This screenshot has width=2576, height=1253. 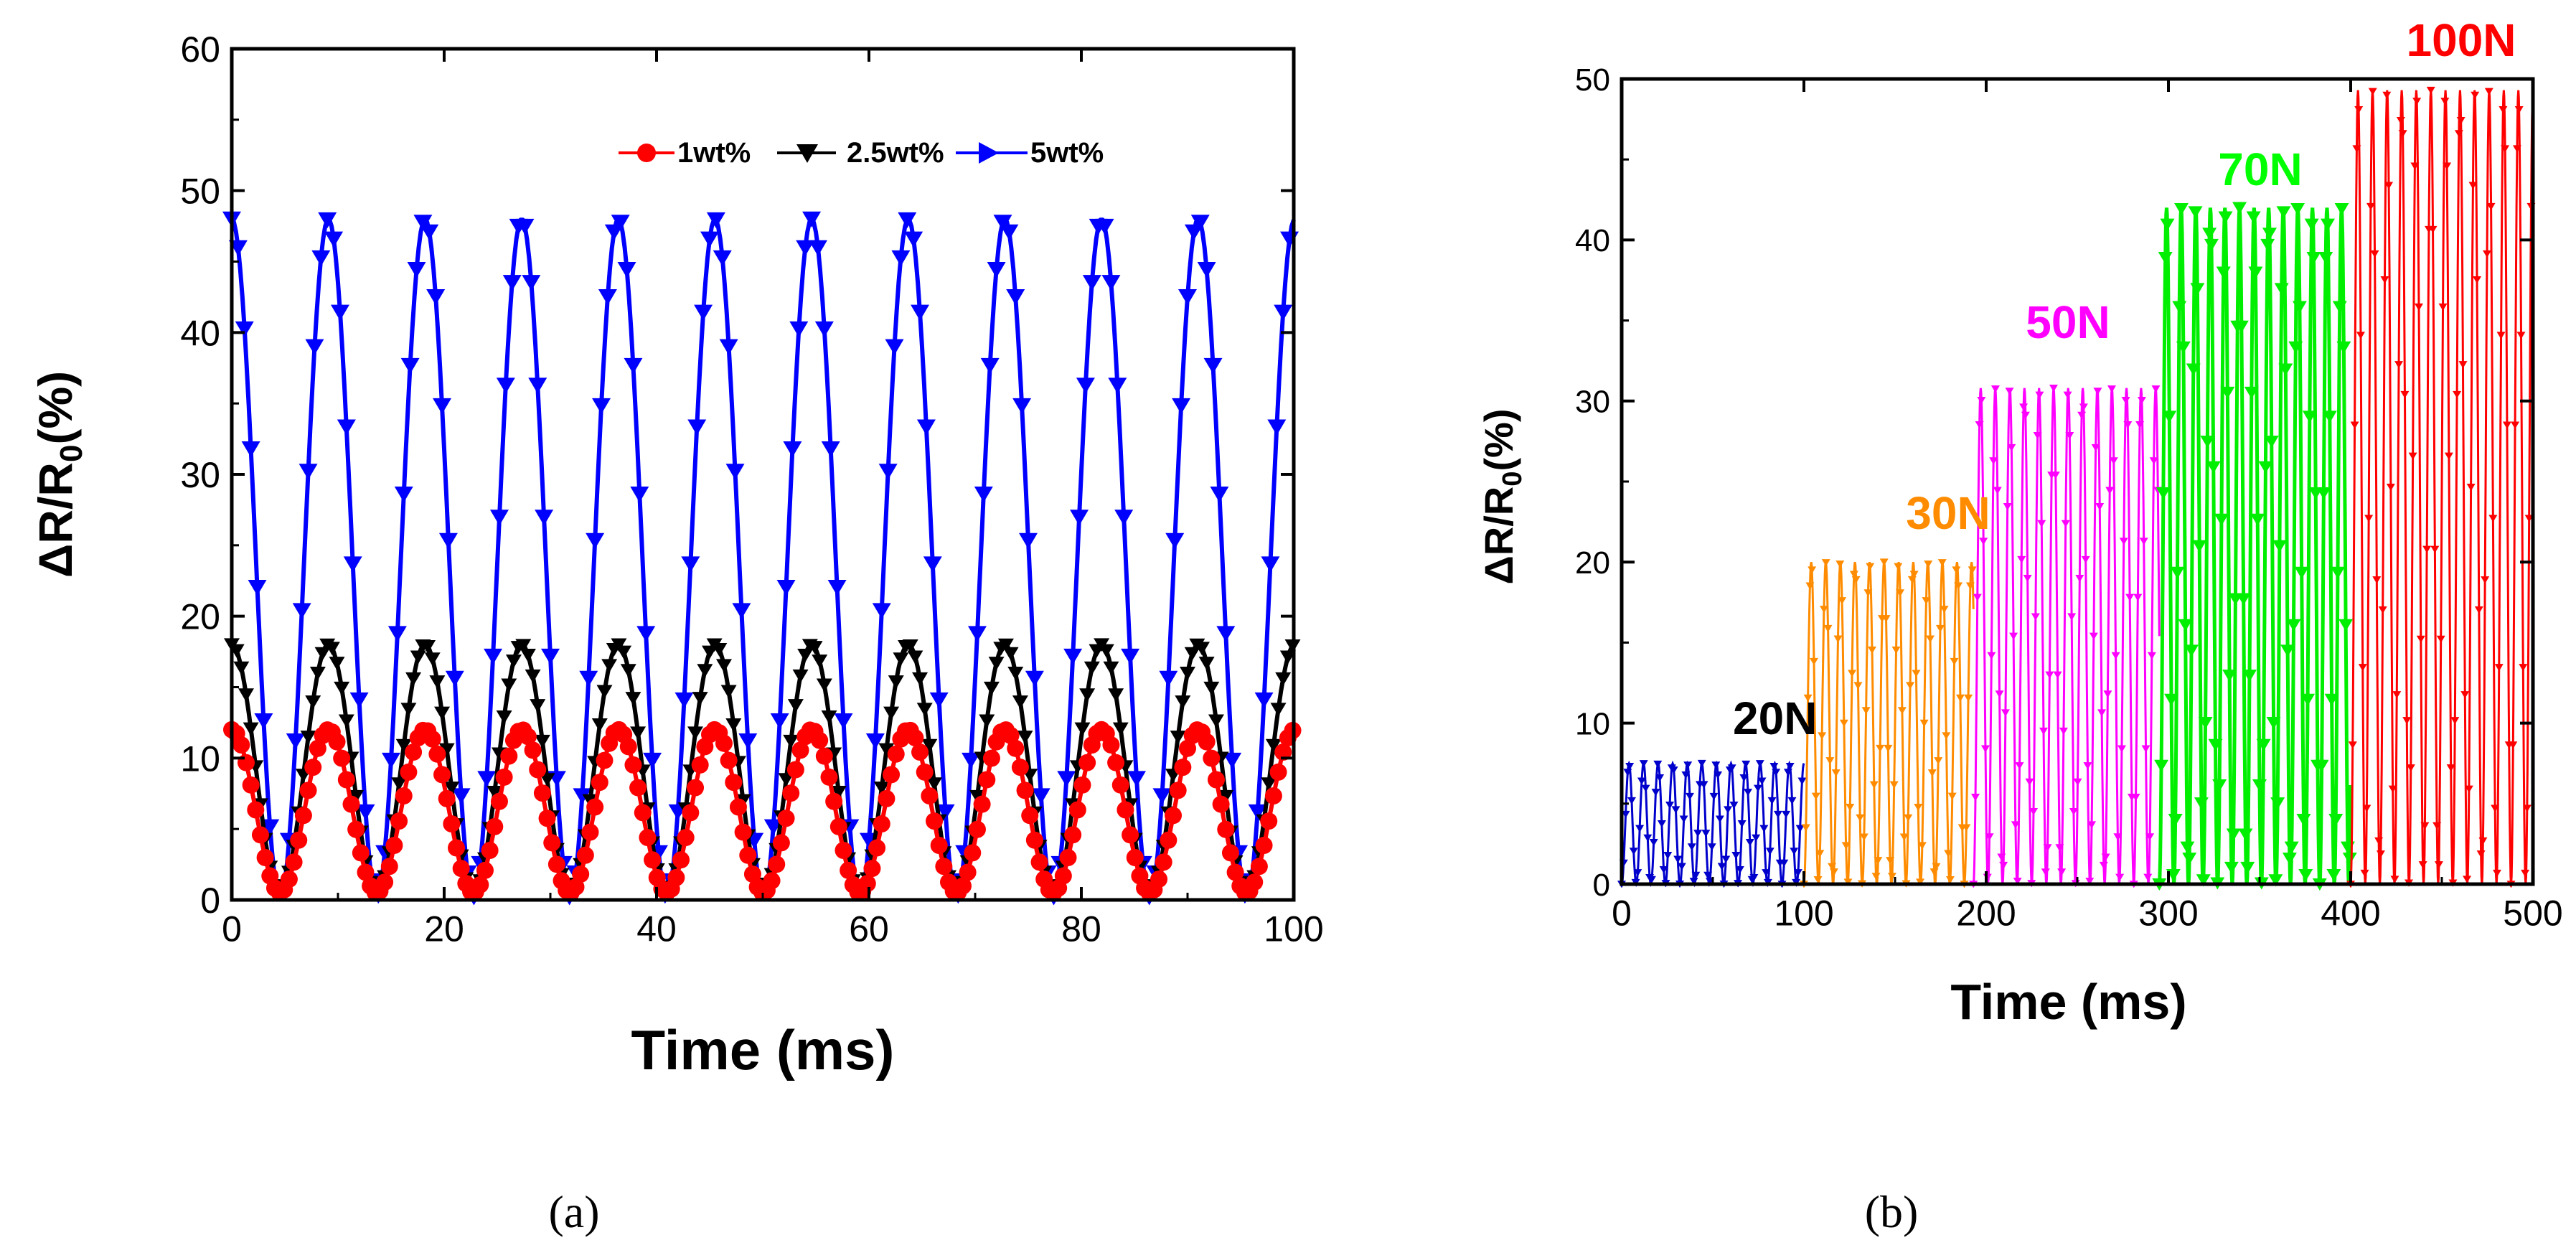 I want to click on panel-a-ytick-label-0: 0, so click(x=210, y=901).